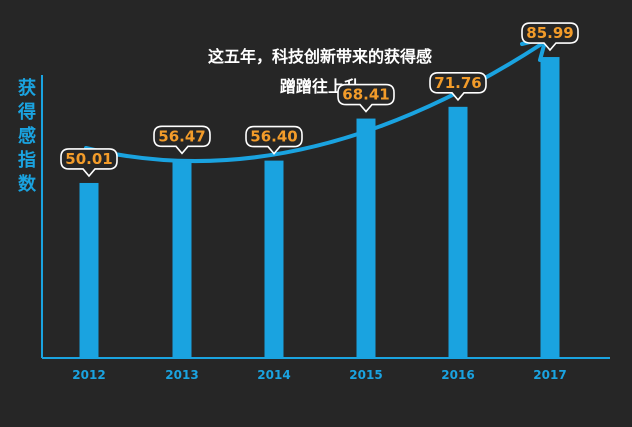 The height and width of the screenshot is (427, 632). I want to click on y-axis-label: 获得感指数, so click(27, 136).